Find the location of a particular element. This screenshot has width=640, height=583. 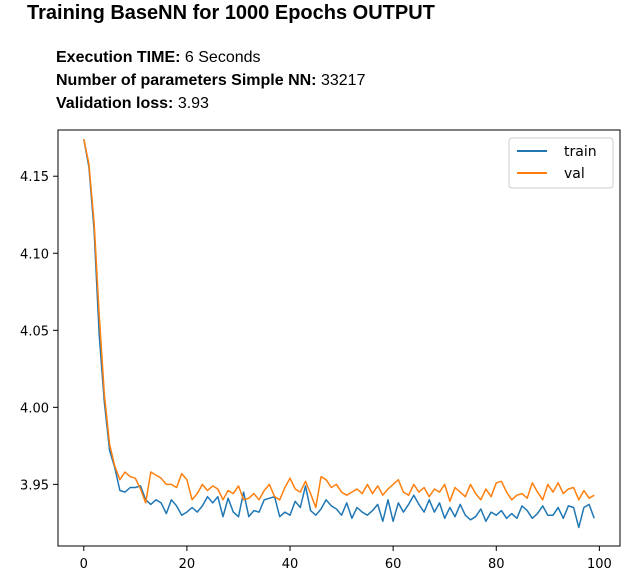

x-tick-label: 0 is located at coordinates (84, 564).